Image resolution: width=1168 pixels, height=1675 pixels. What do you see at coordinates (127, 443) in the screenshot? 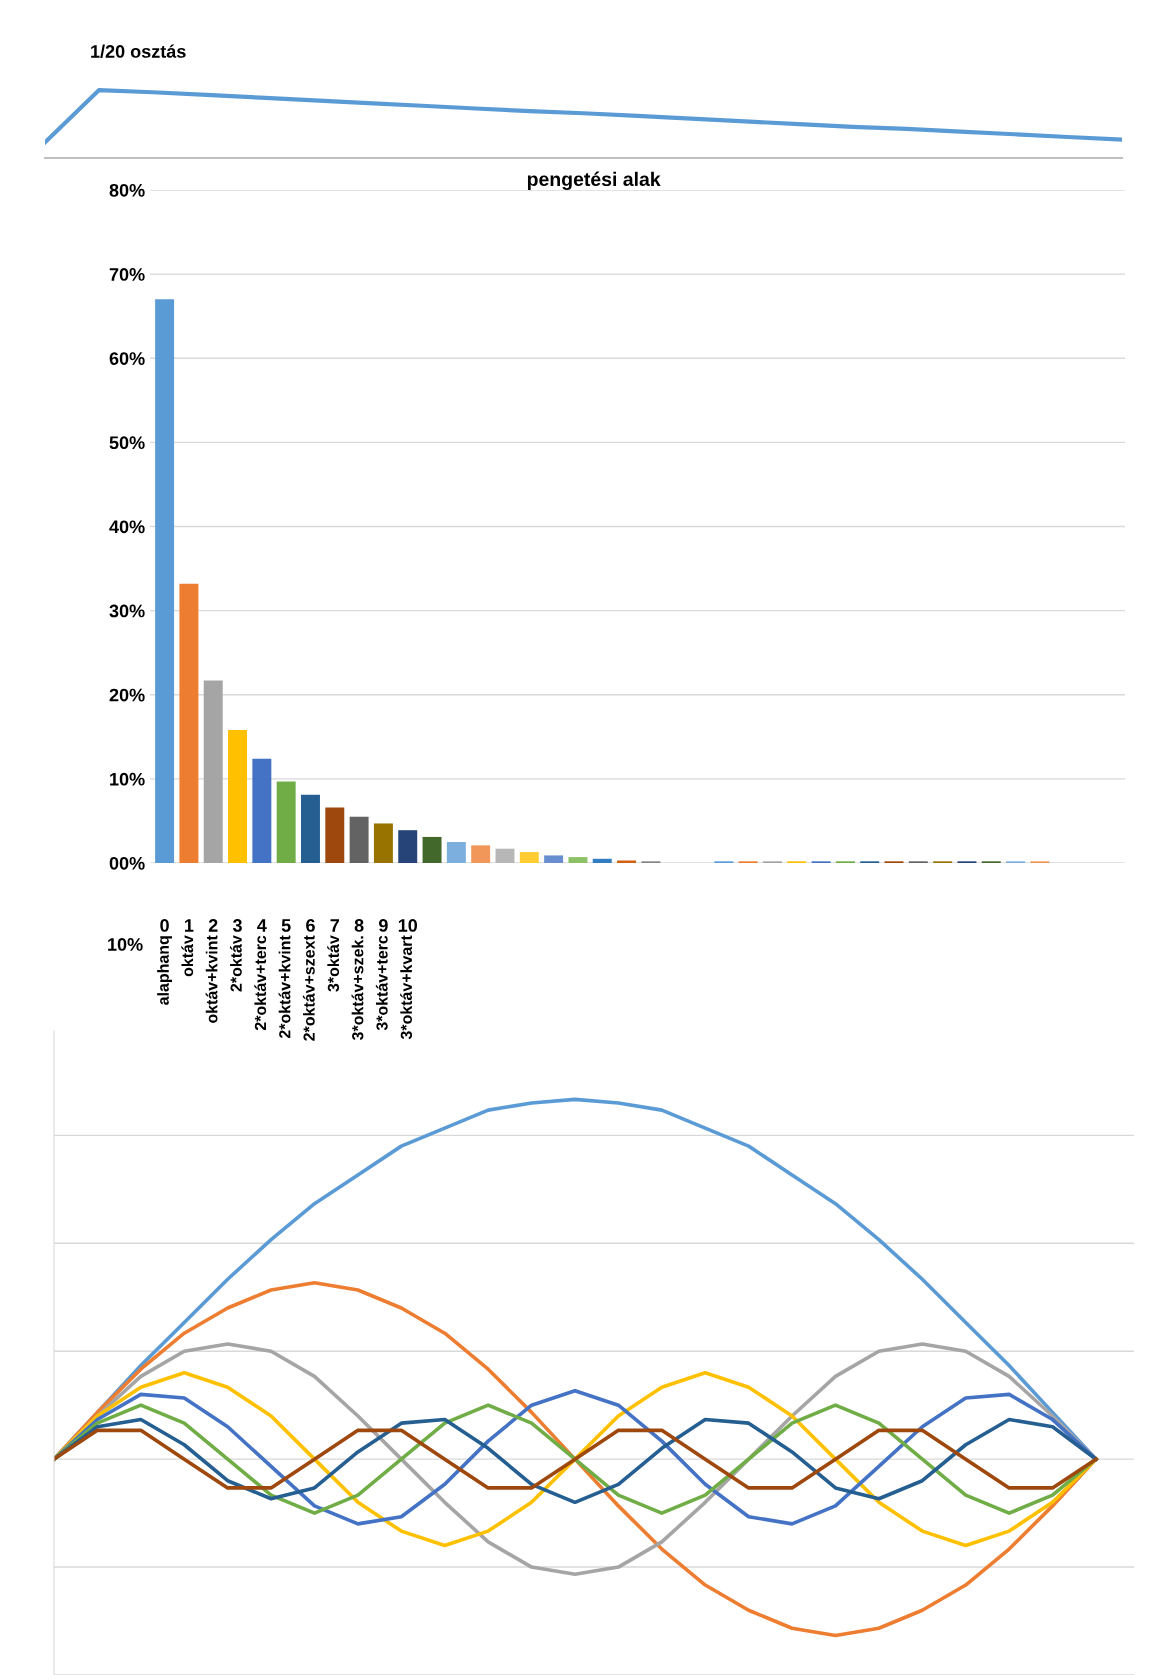
I see `y-tick-label: 50%` at bounding box center [127, 443].